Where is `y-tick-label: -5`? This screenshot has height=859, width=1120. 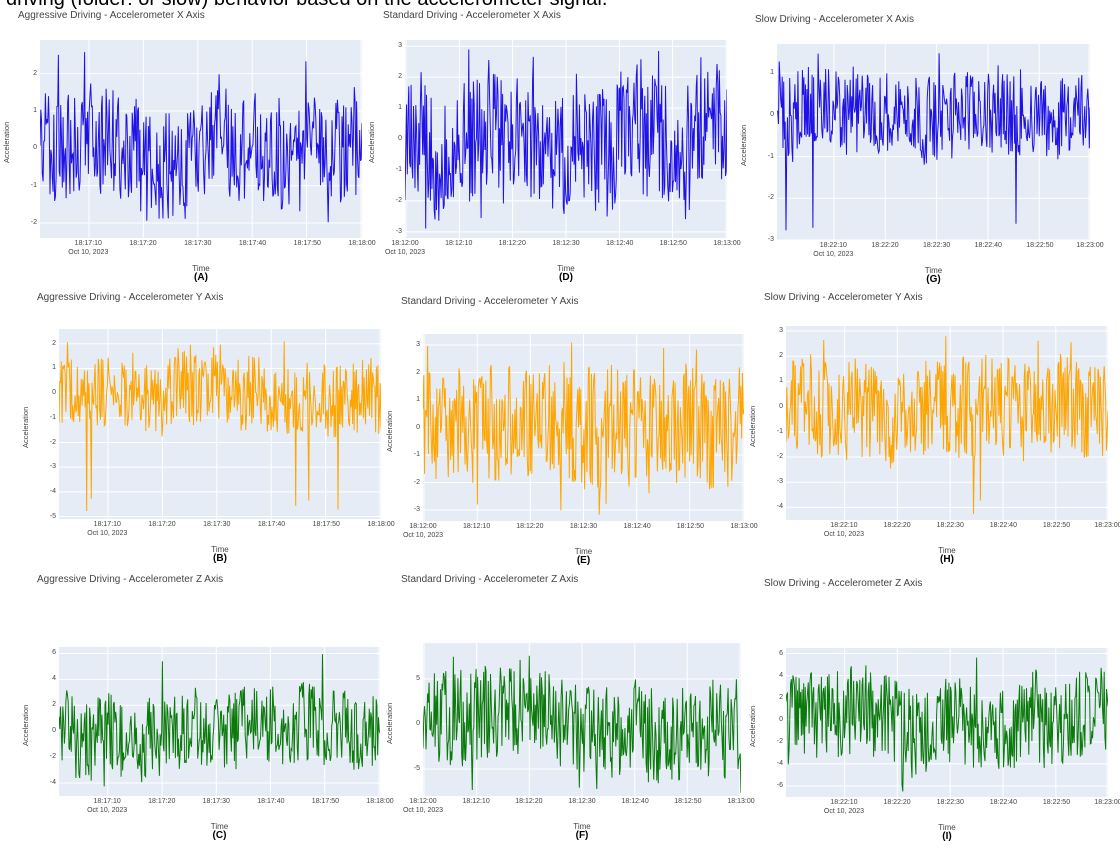 y-tick-label: -5 is located at coordinates (52, 516).